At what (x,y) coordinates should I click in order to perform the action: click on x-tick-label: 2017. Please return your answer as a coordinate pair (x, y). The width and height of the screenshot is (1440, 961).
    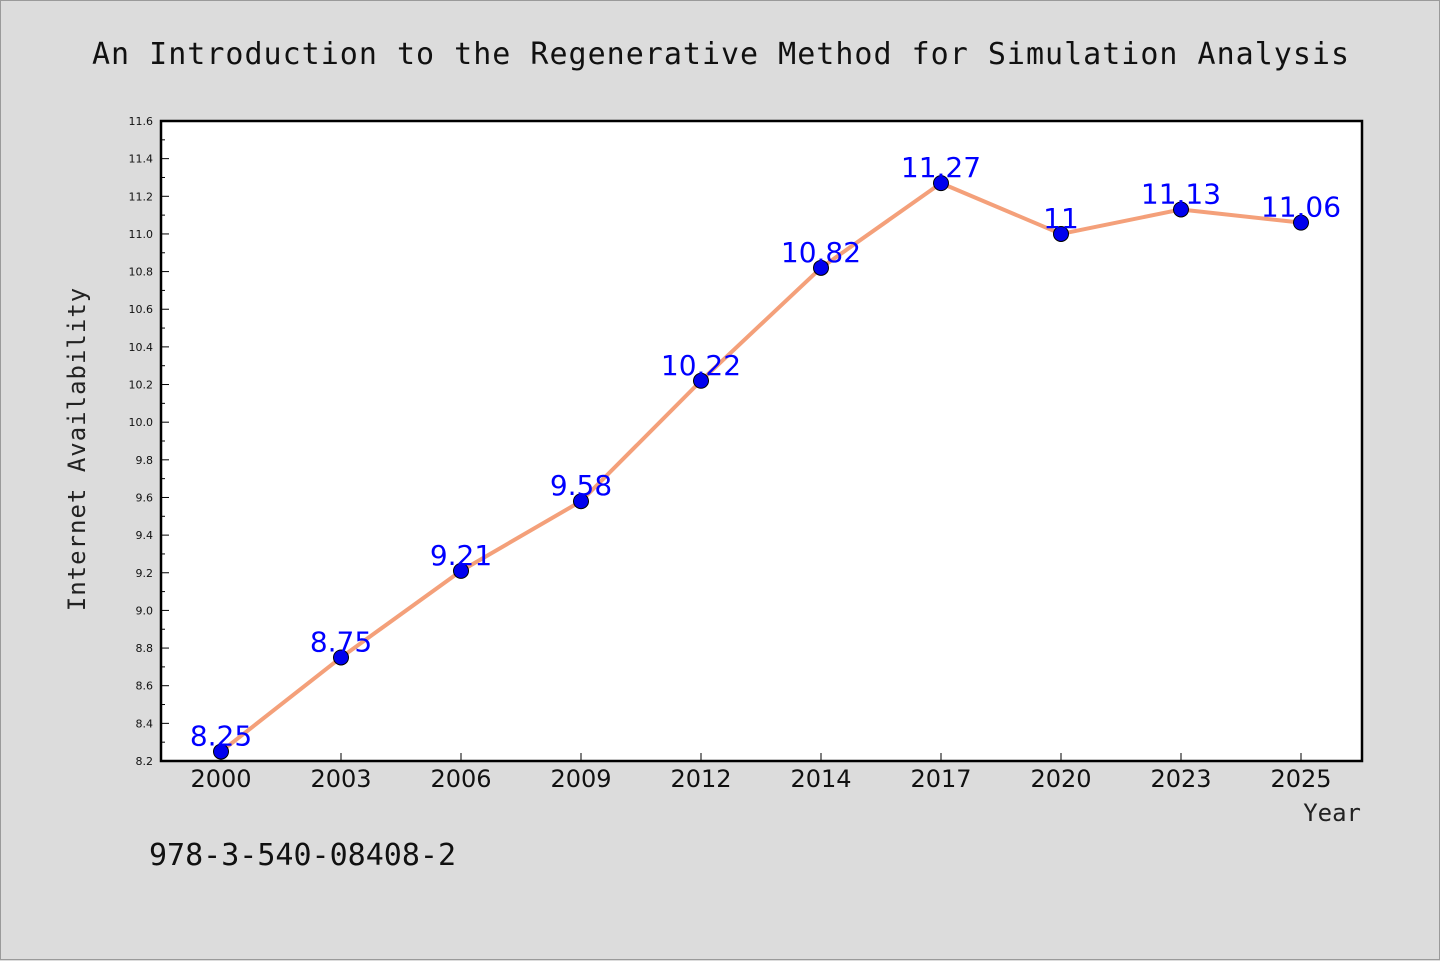
    Looking at the image, I should click on (940, 779).